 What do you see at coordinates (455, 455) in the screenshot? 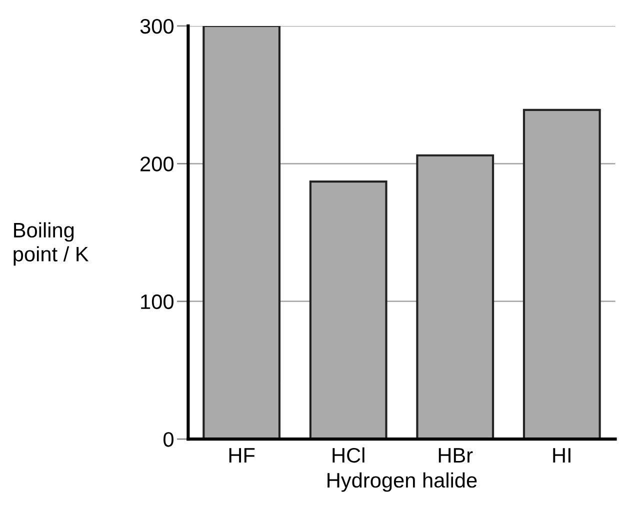
I see `x-tick-label: HBr` at bounding box center [455, 455].